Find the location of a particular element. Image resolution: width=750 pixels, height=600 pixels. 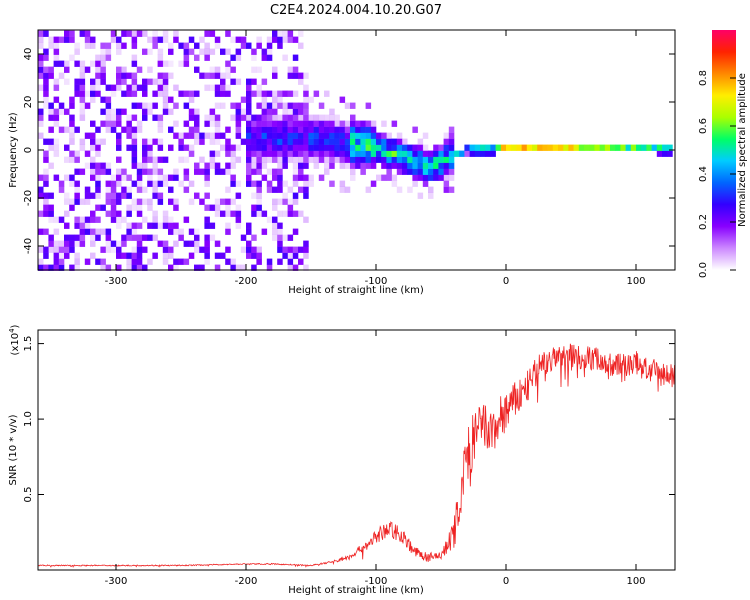

x-tick-label: -100 is located at coordinates (376, 281).